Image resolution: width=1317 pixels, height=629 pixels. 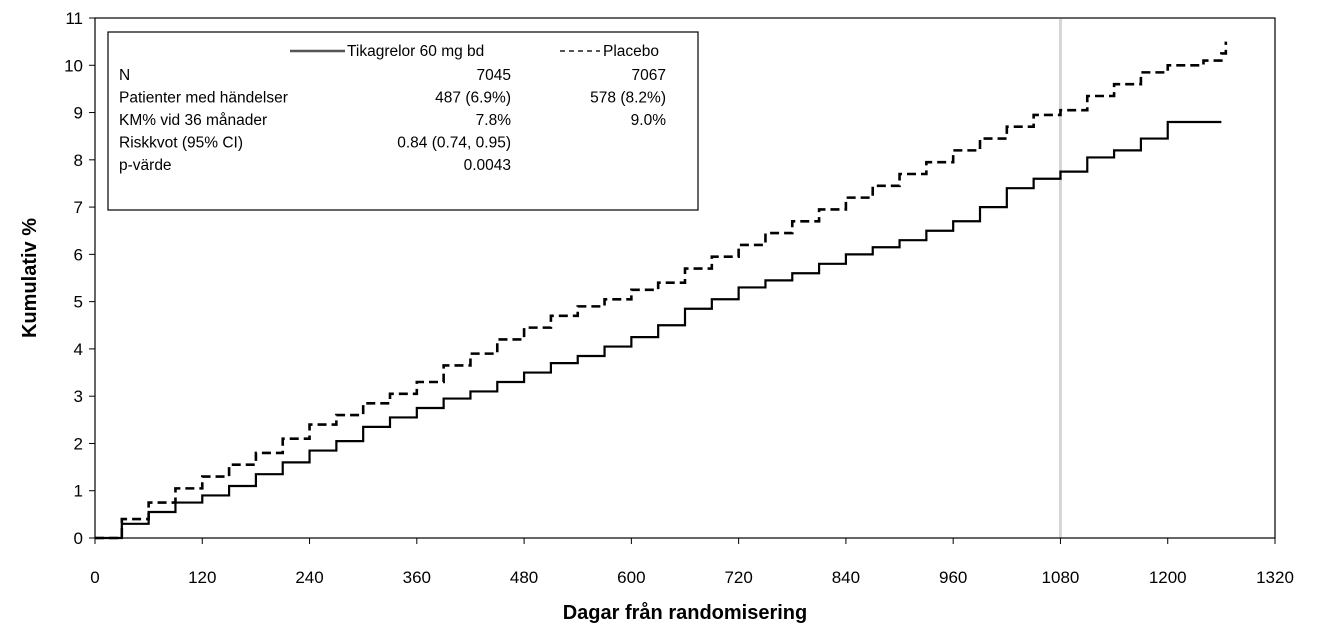 What do you see at coordinates (78, 491) in the screenshot?
I see `y-tick-label: 1` at bounding box center [78, 491].